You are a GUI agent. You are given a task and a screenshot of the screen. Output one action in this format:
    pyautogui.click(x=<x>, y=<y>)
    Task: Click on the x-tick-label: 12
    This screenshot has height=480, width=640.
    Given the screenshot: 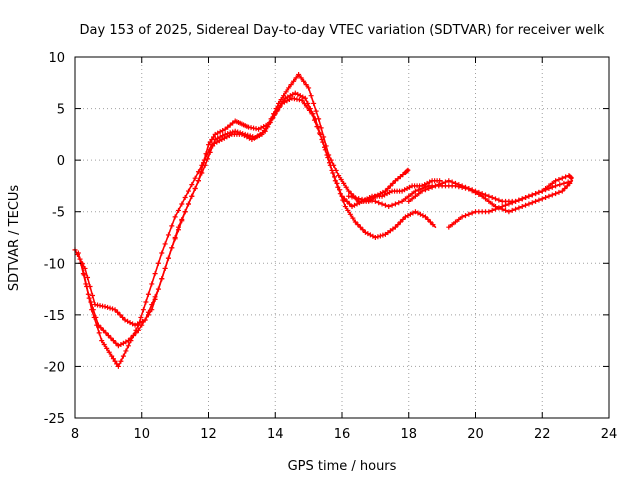 What is the action you would take?
    pyautogui.click(x=208, y=434)
    